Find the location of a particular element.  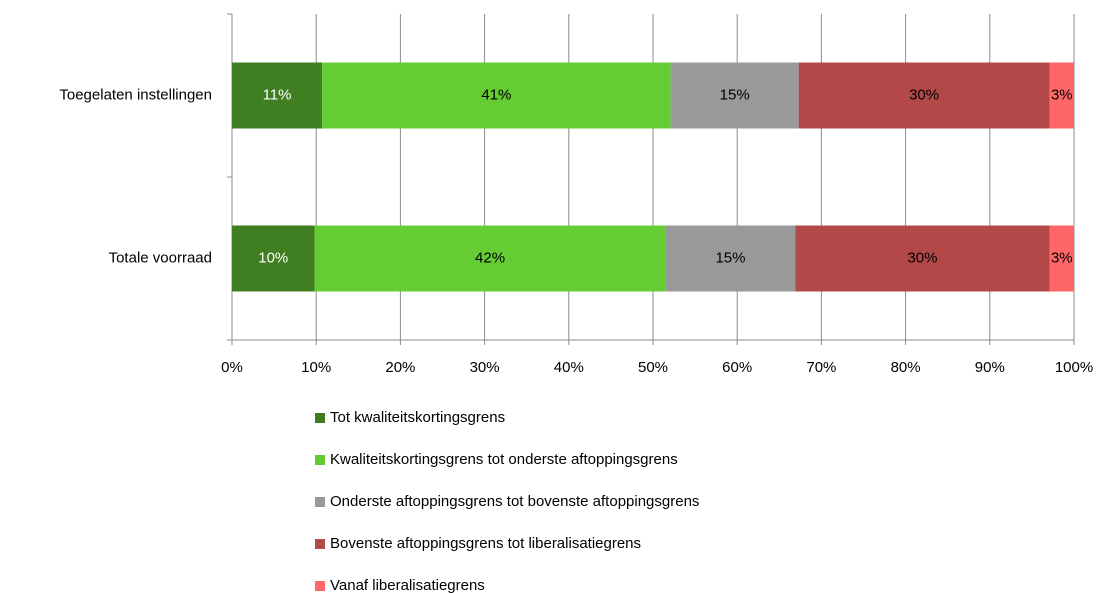

data-label: 41% is located at coordinates (496, 94).